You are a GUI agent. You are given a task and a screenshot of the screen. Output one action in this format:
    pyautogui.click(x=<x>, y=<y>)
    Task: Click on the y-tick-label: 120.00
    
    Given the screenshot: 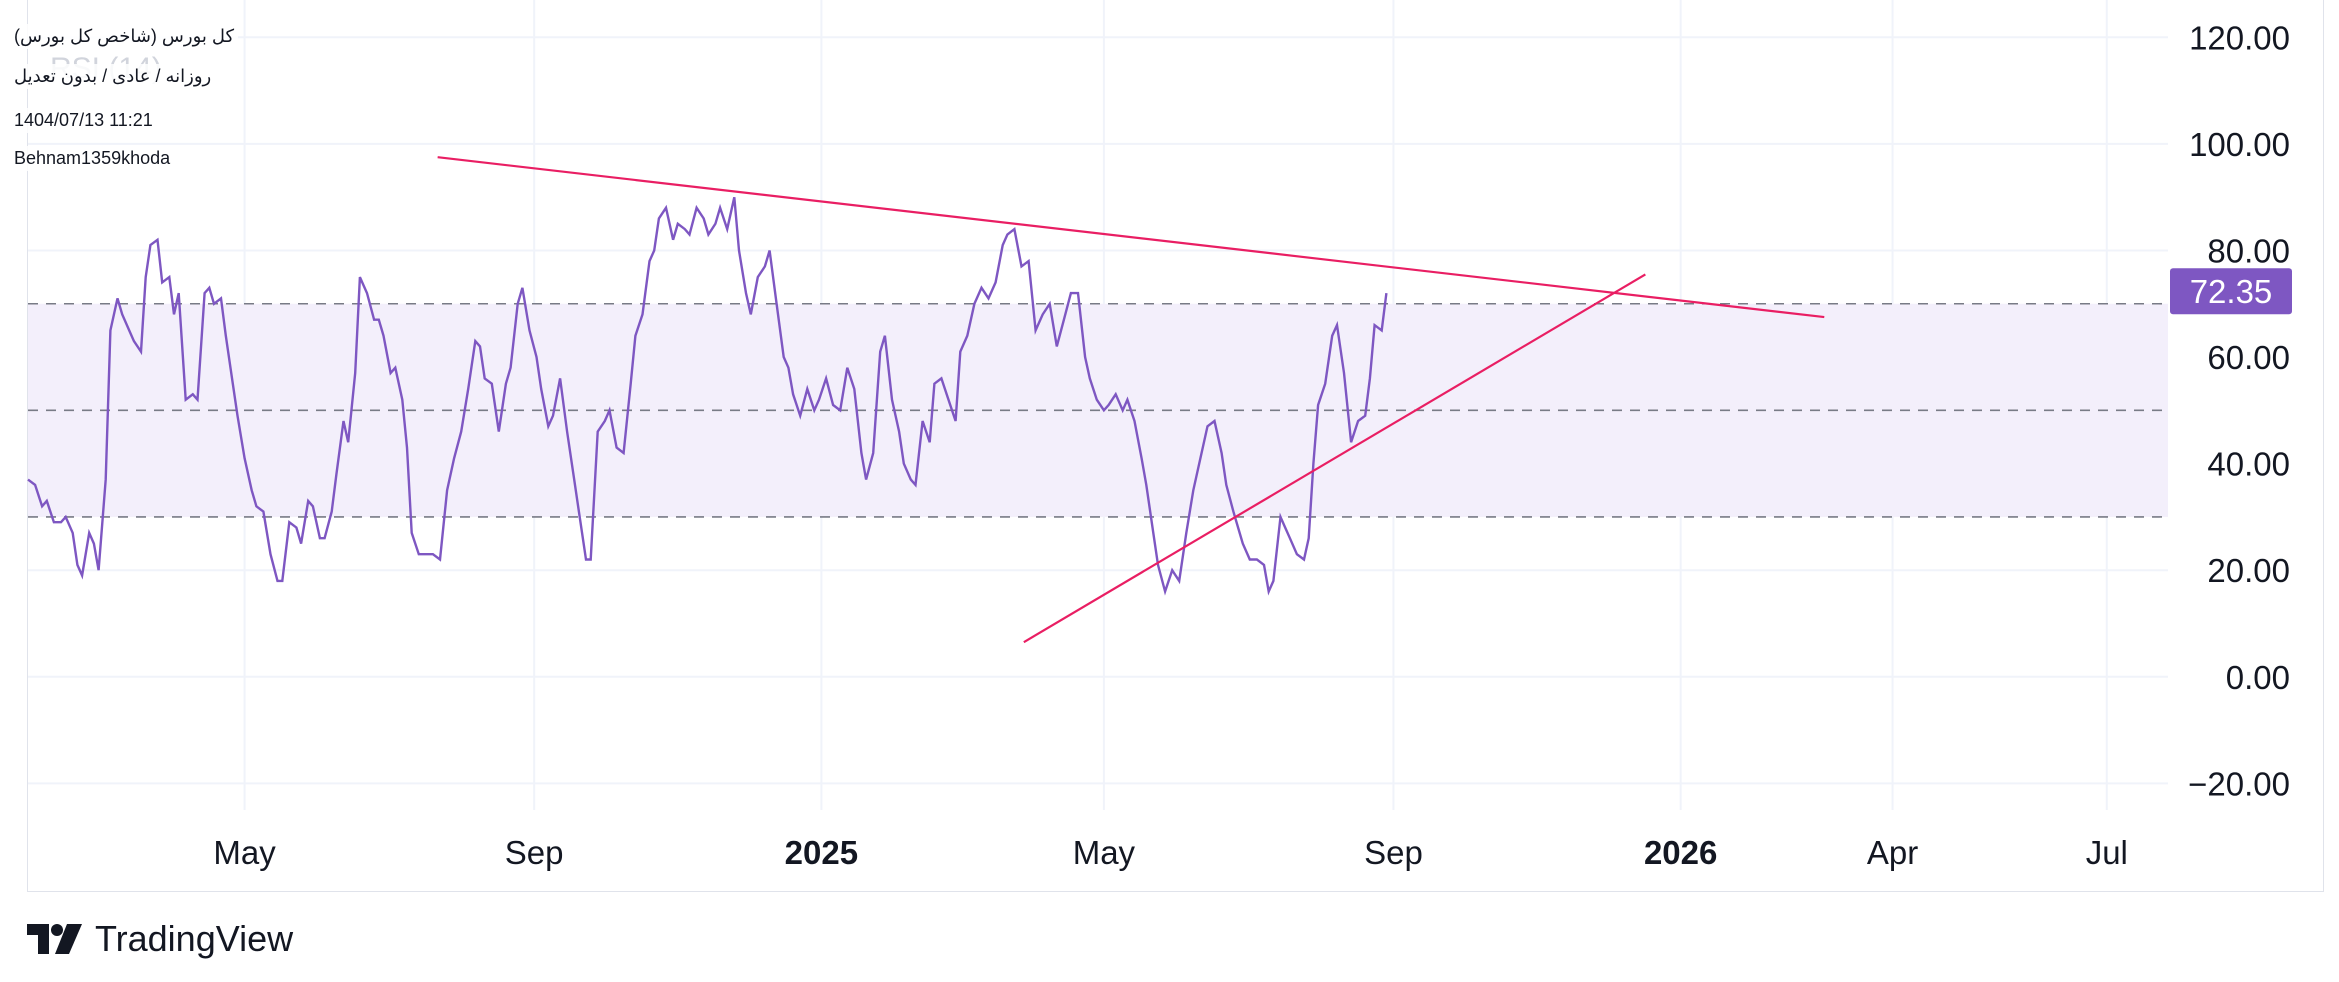 What is the action you would take?
    pyautogui.click(x=2239, y=37)
    